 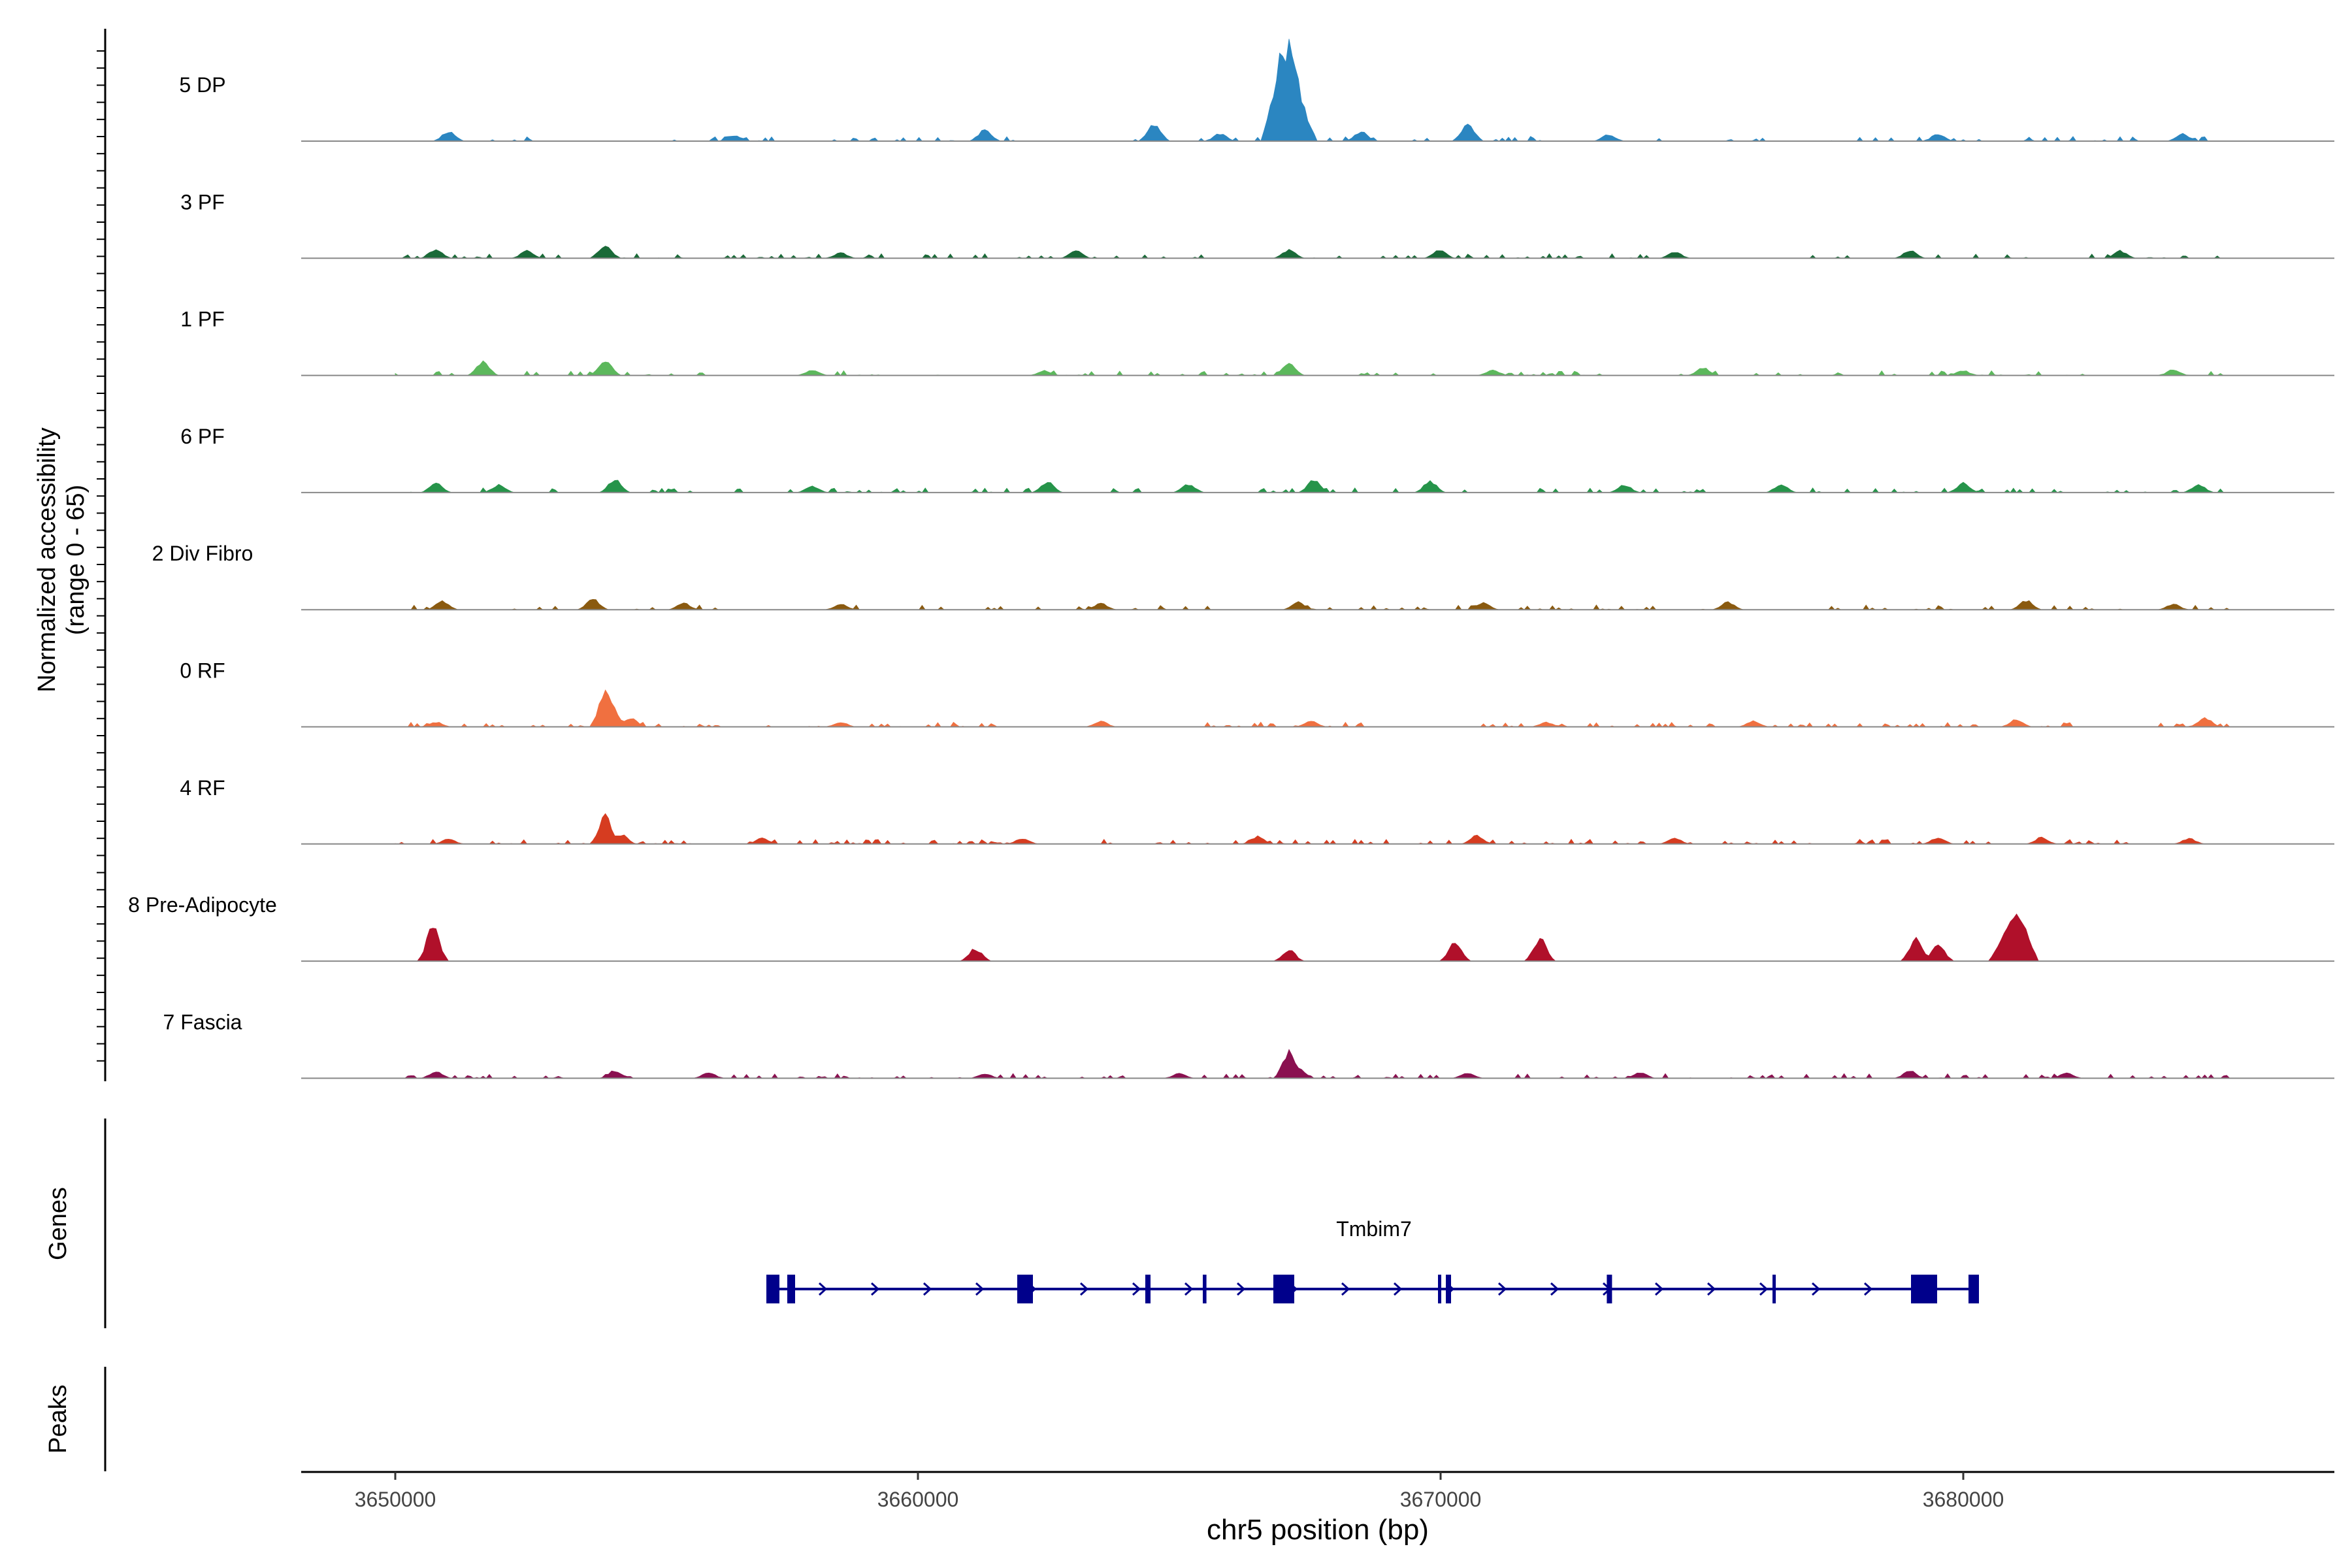 What do you see at coordinates (202, 1022) in the screenshot?
I see `track-label: 7 Fascia` at bounding box center [202, 1022].